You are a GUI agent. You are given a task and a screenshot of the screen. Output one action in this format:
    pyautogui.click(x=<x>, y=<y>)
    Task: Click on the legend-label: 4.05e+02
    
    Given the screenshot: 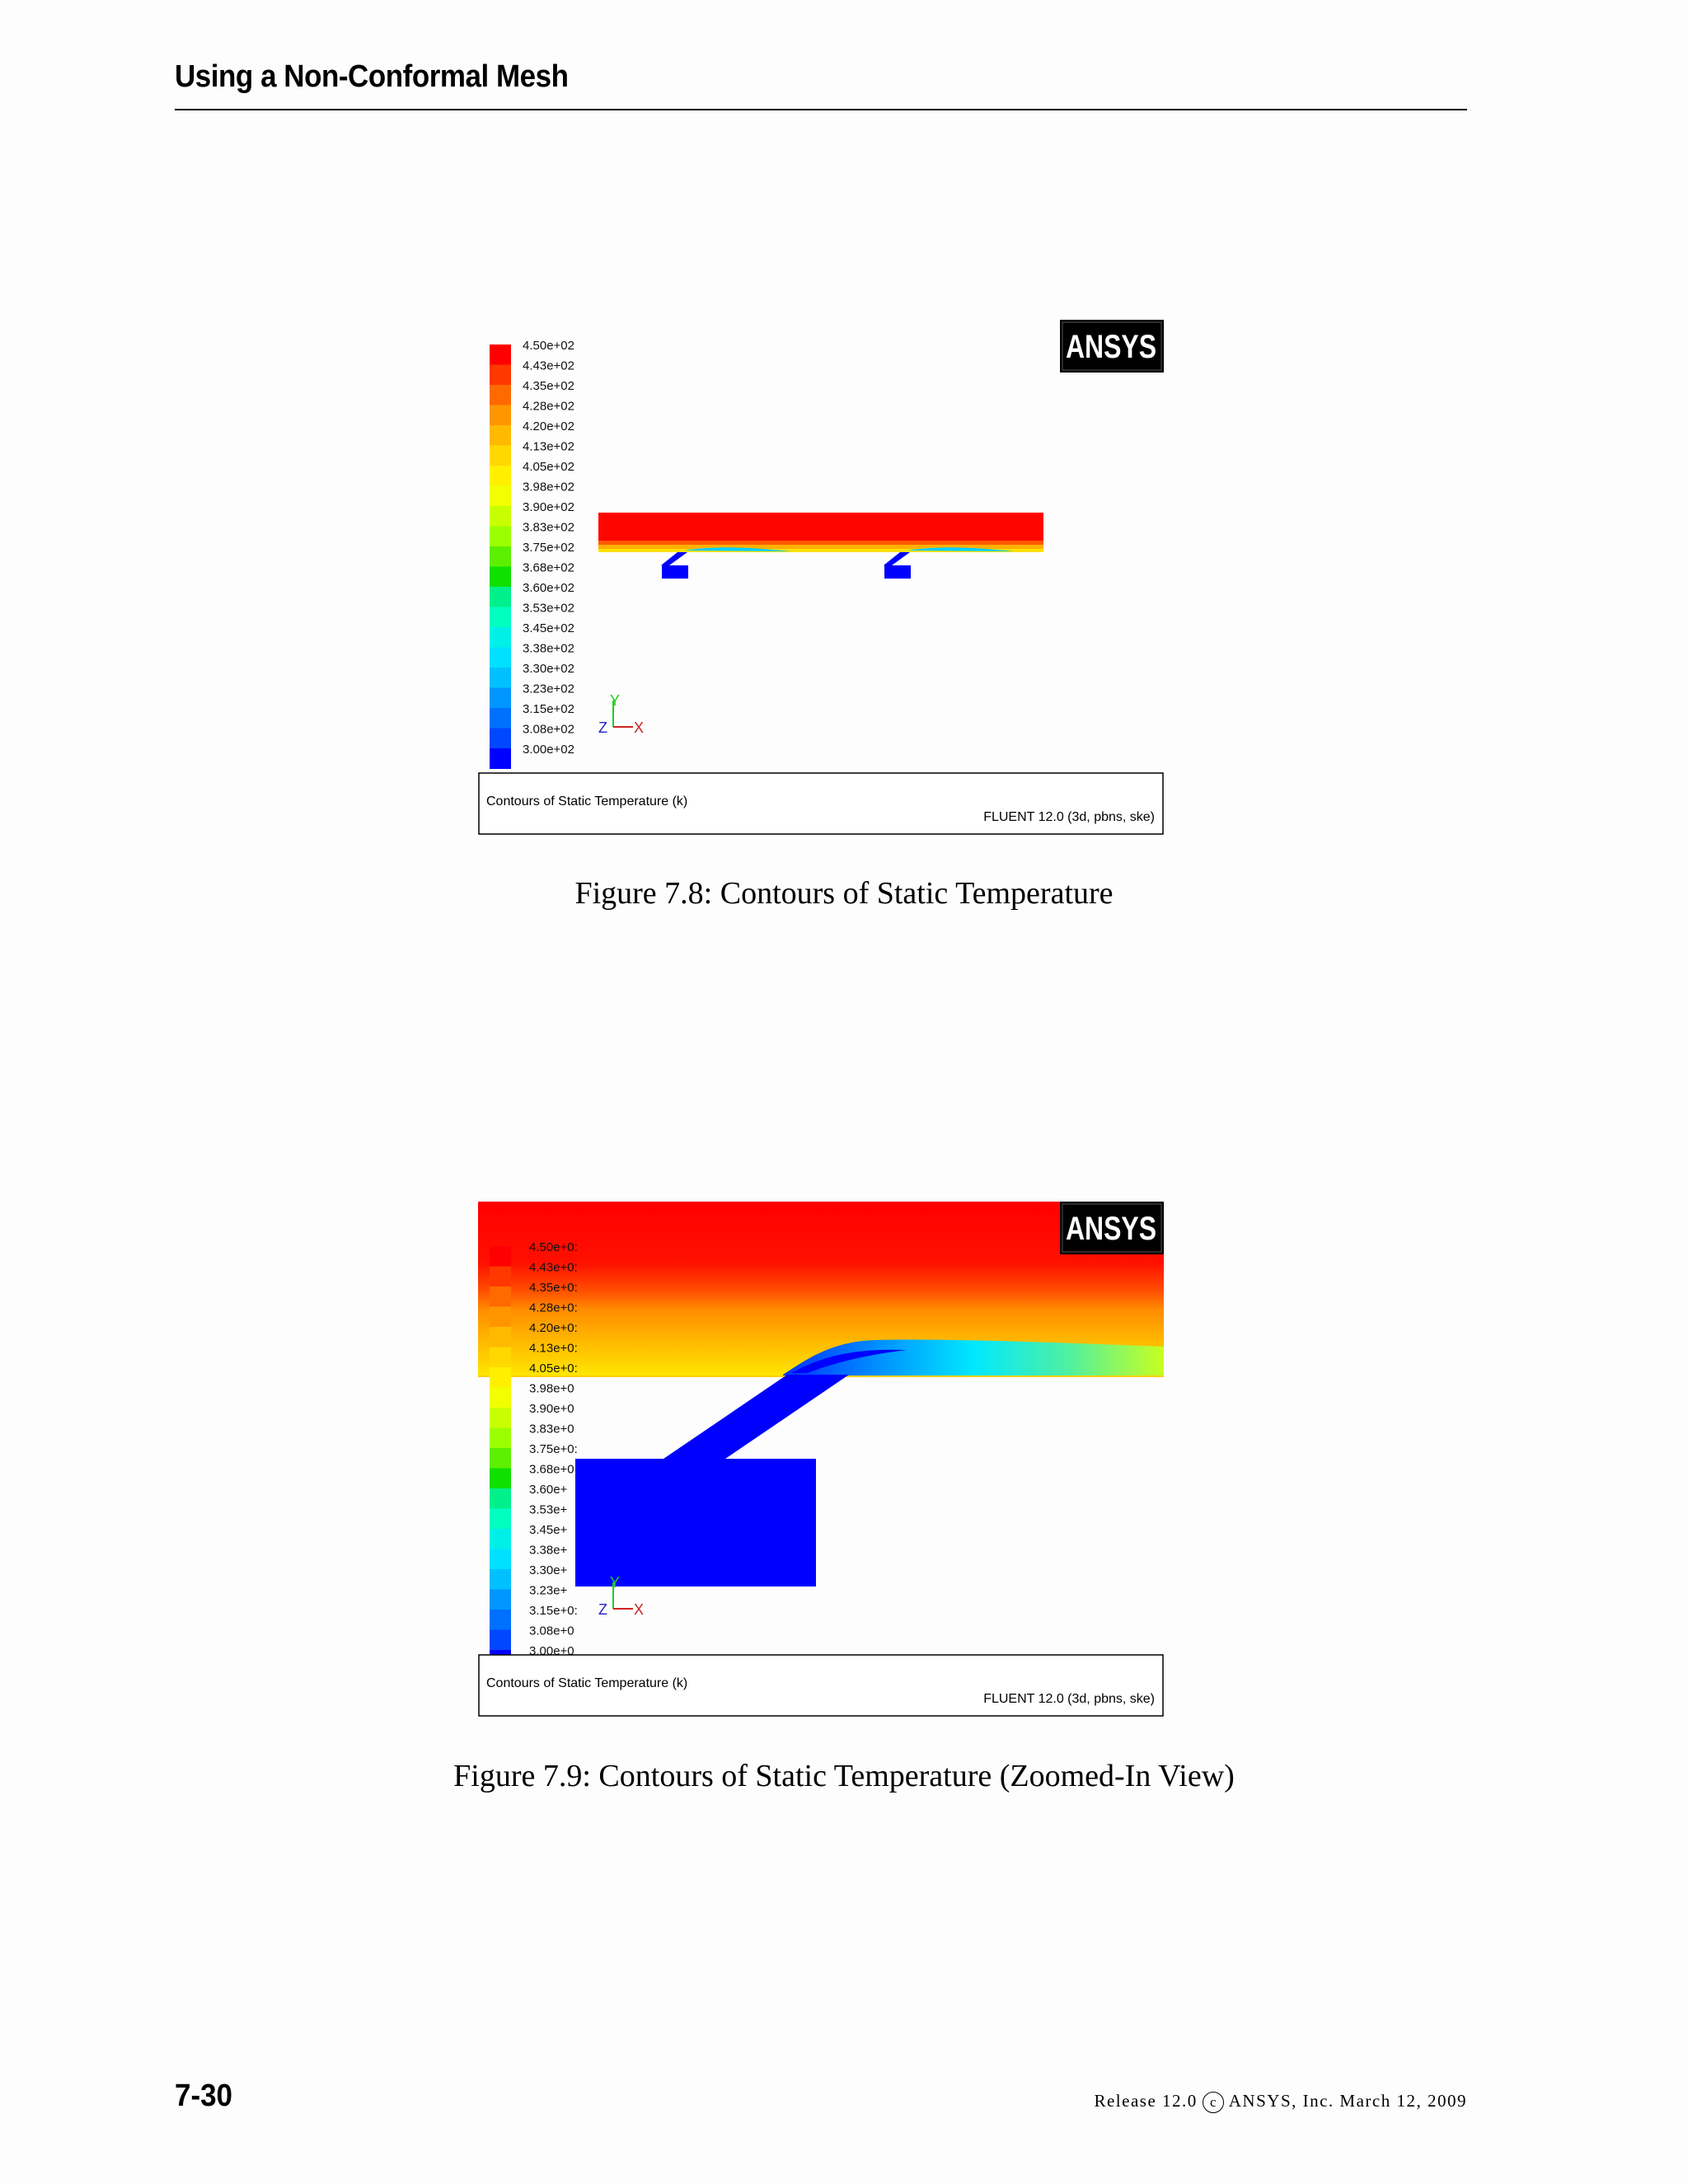 What is the action you would take?
    pyautogui.click(x=548, y=467)
    